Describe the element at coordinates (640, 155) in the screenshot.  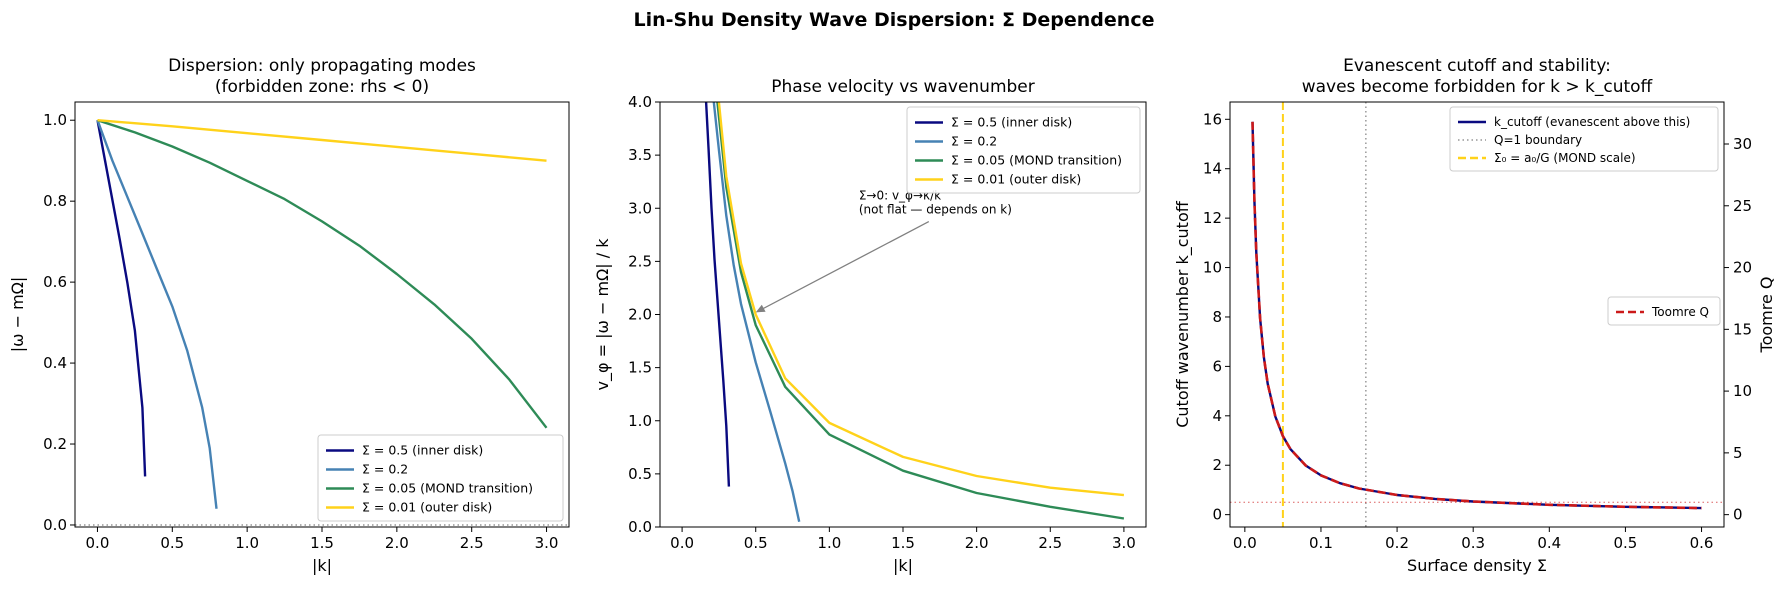
I see `y-tick-label: 3.5` at that location.